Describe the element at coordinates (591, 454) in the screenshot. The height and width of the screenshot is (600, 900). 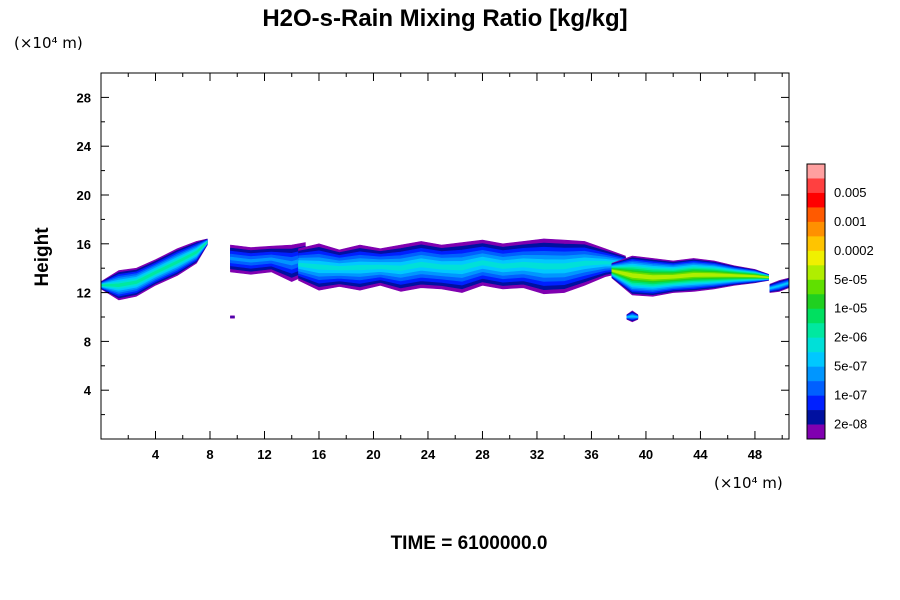
I see `x-tick-label: 36` at that location.